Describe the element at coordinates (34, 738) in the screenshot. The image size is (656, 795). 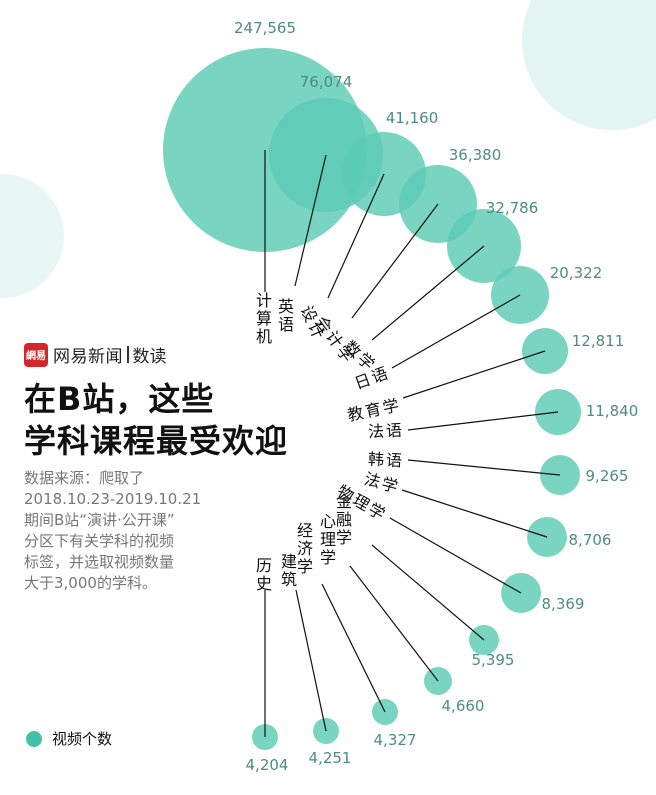
I see `legend-dot-icon` at that location.